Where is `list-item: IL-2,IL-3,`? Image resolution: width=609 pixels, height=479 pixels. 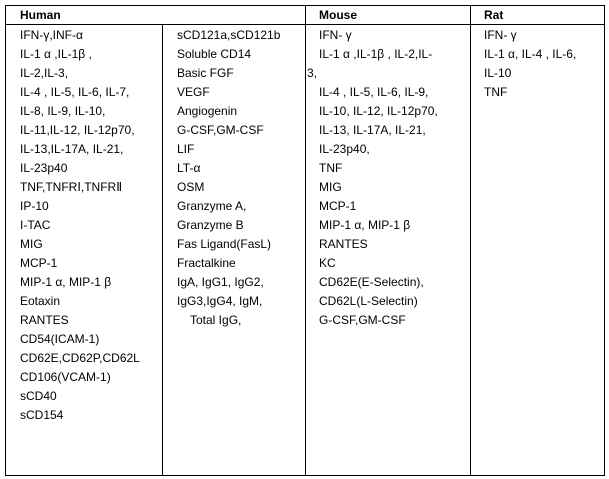
list-item: IL-2,IL-3, is located at coordinates (44, 73).